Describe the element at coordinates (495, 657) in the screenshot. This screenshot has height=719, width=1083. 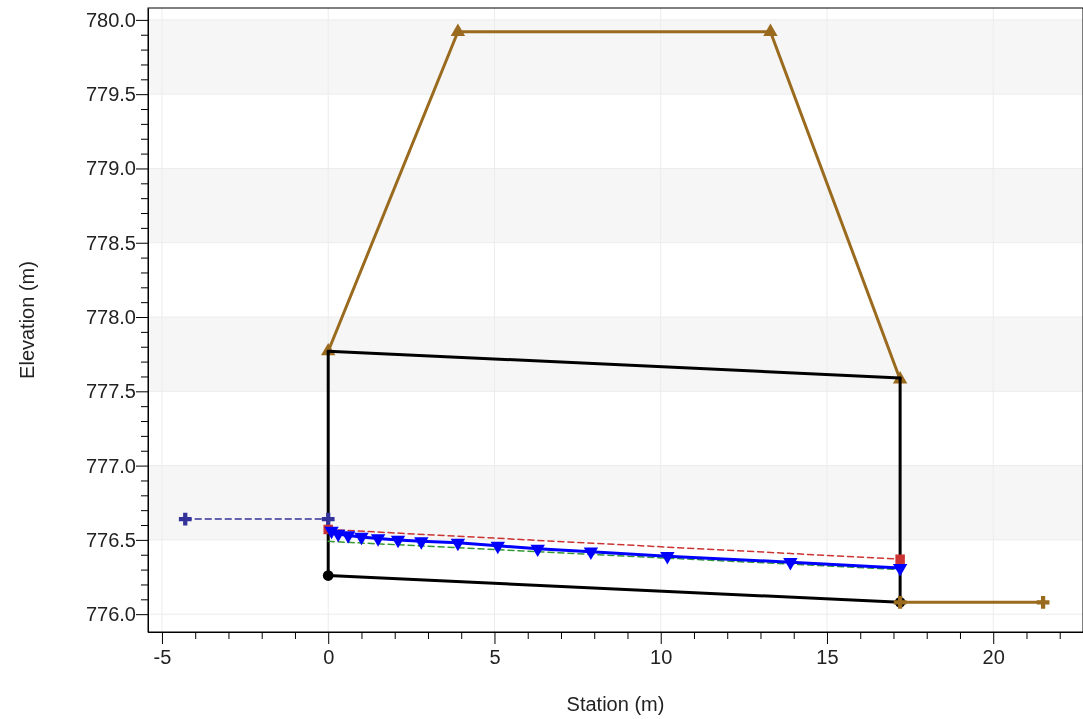
I see `x-tick-label: 5` at that location.